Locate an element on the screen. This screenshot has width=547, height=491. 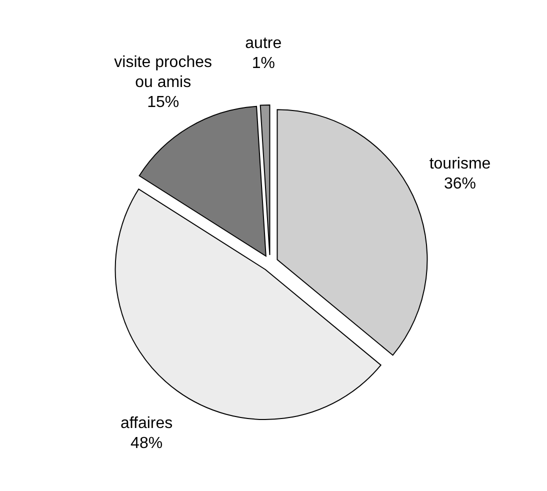
data-label: 36% is located at coordinates (460, 184).